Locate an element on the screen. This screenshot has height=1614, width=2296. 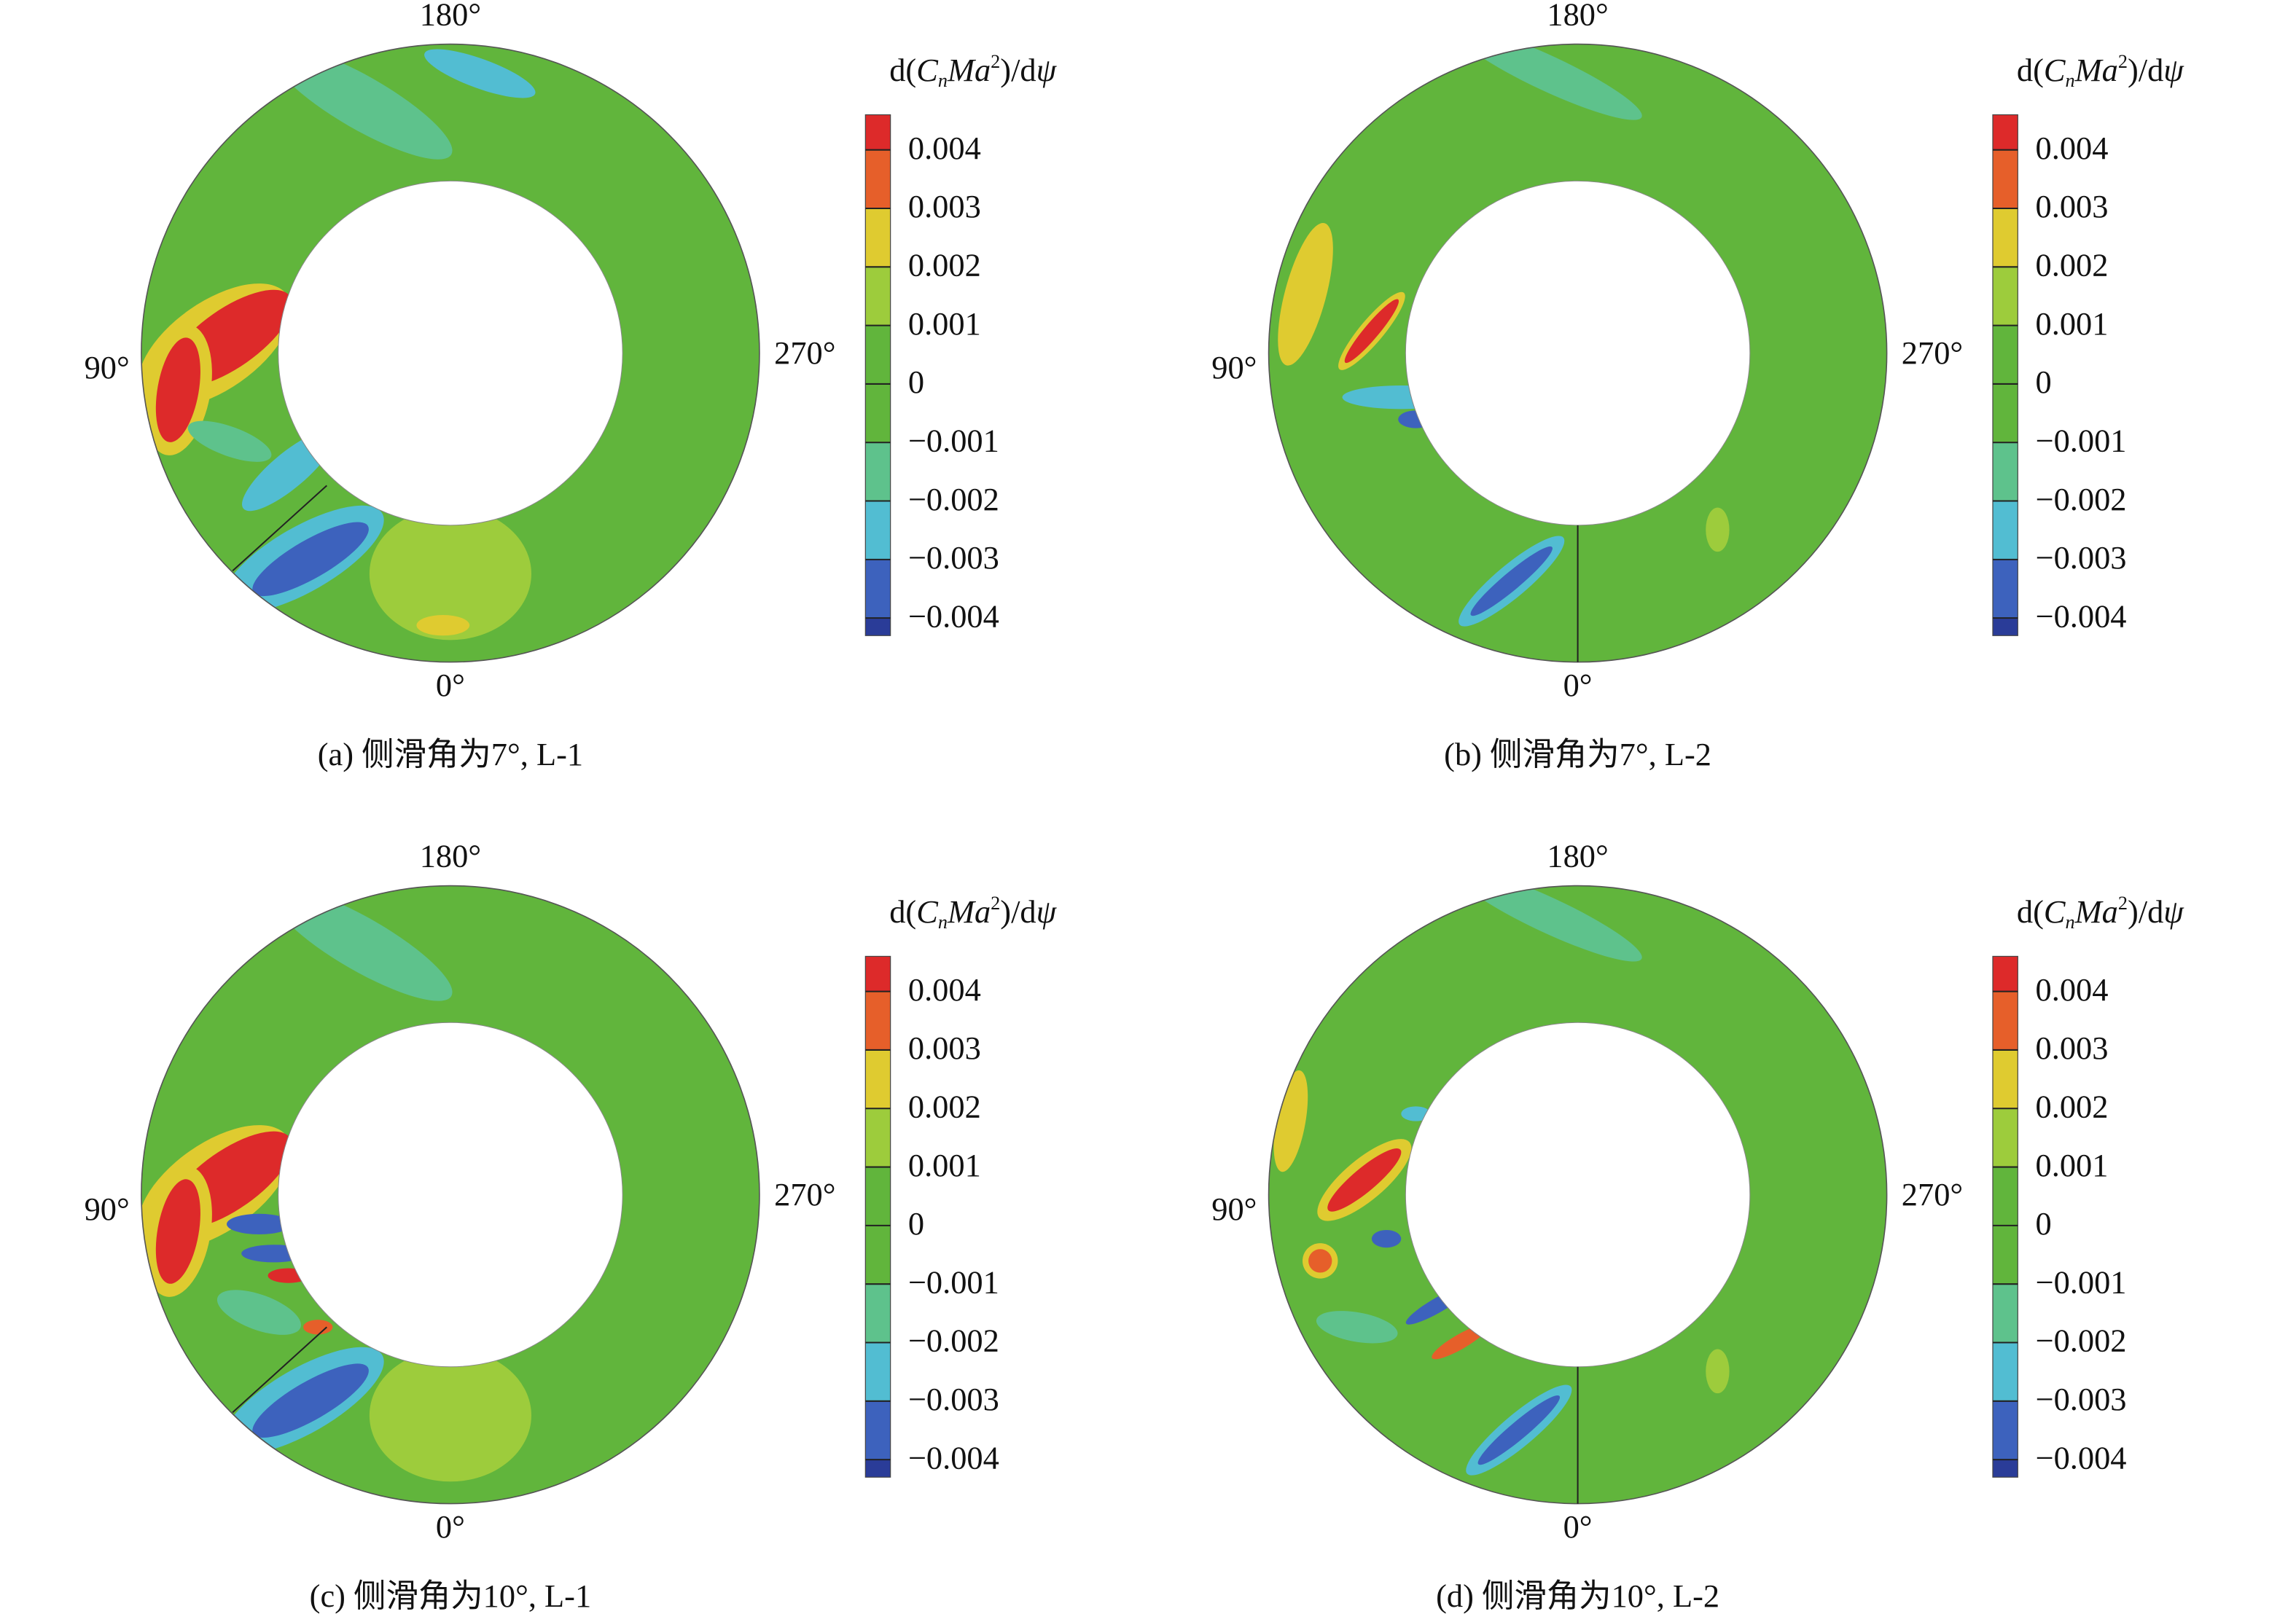
contour-field is located at coordinates (451, 1194).